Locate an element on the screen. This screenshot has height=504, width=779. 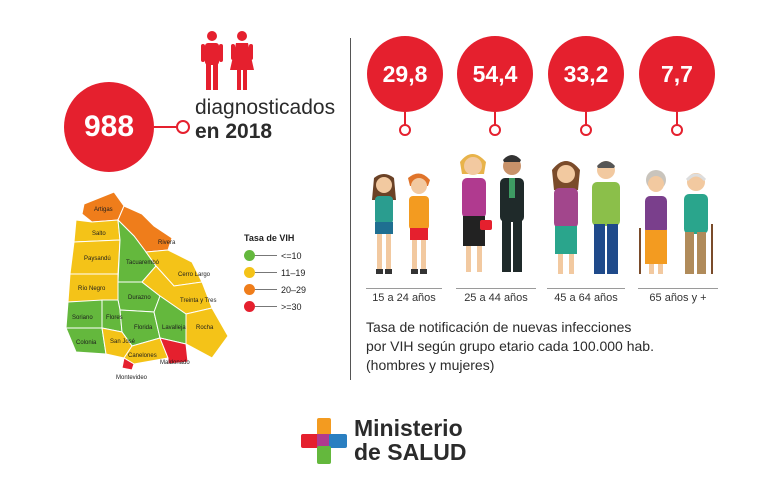
map-label-rocha: Rocha is located at coordinates (205, 328).